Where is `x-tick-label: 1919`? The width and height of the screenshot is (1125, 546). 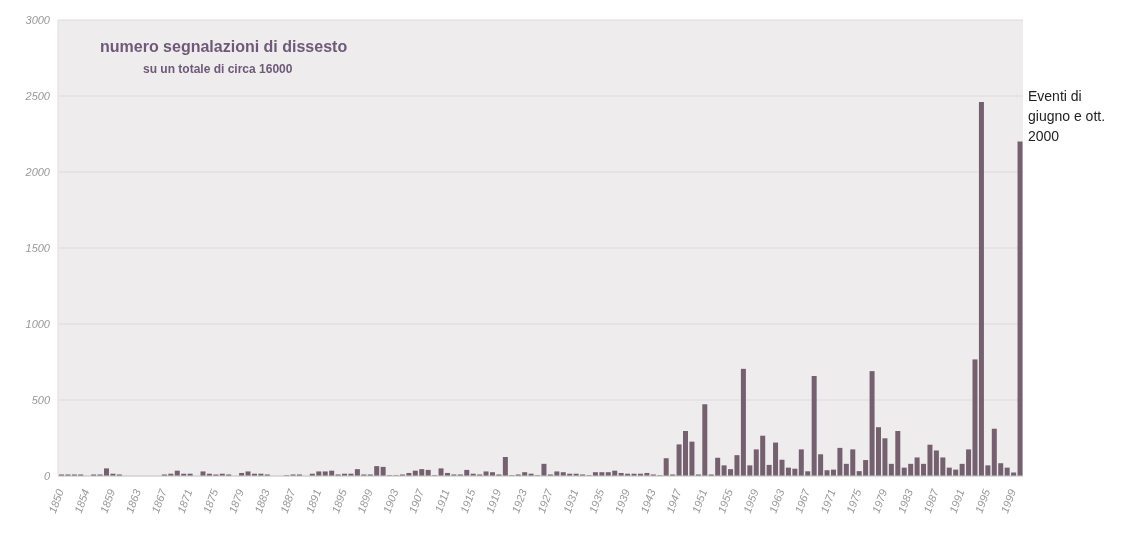
x-tick-label: 1919 is located at coordinates (493, 501).